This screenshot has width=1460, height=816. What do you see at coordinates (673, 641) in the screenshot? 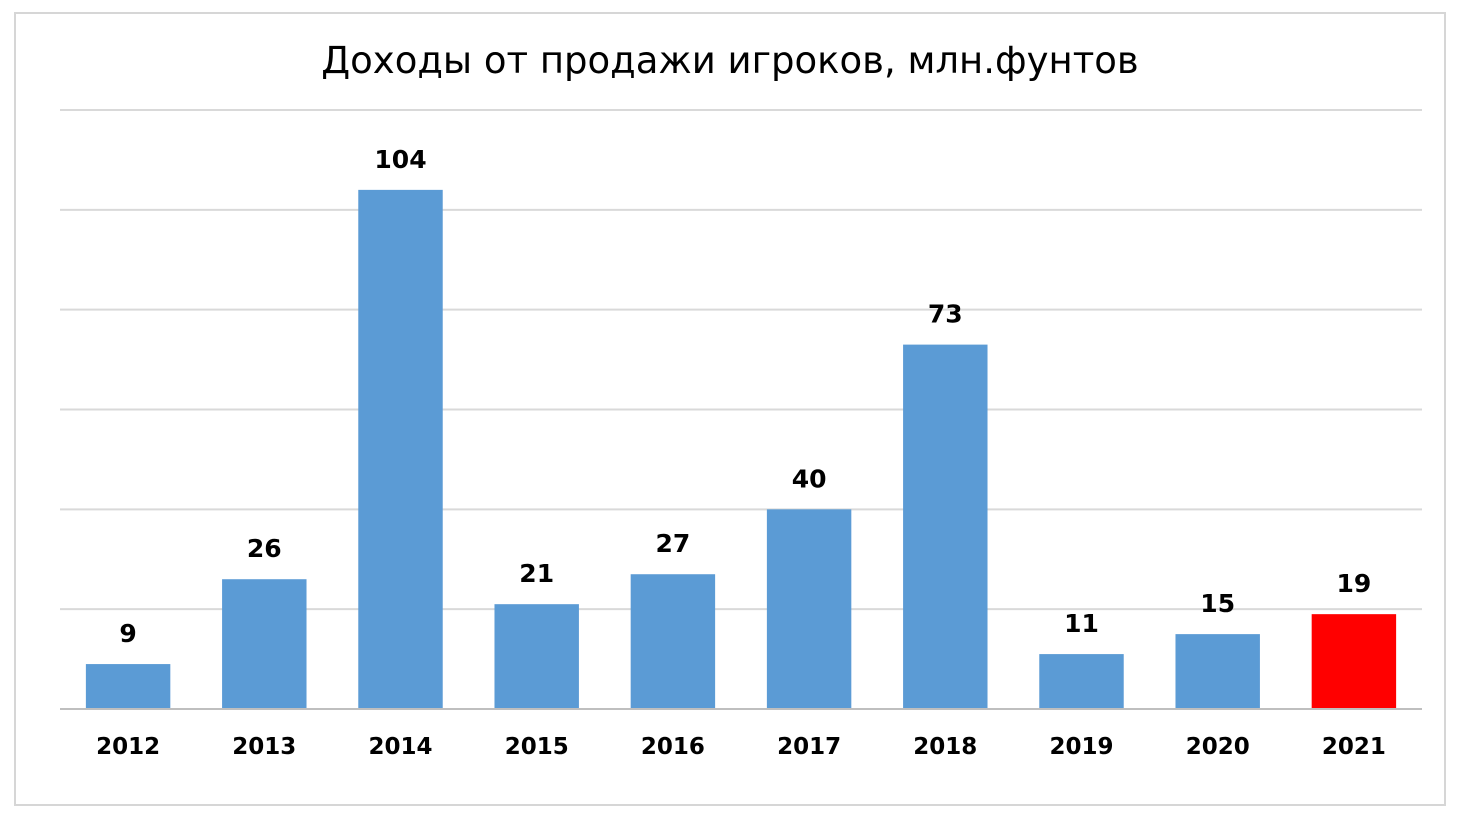
I see `bar-2016` at bounding box center [673, 641].